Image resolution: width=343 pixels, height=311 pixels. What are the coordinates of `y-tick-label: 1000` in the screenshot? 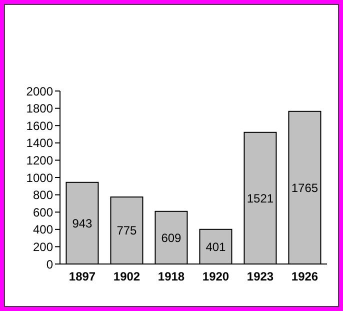 It's located at (40, 177).